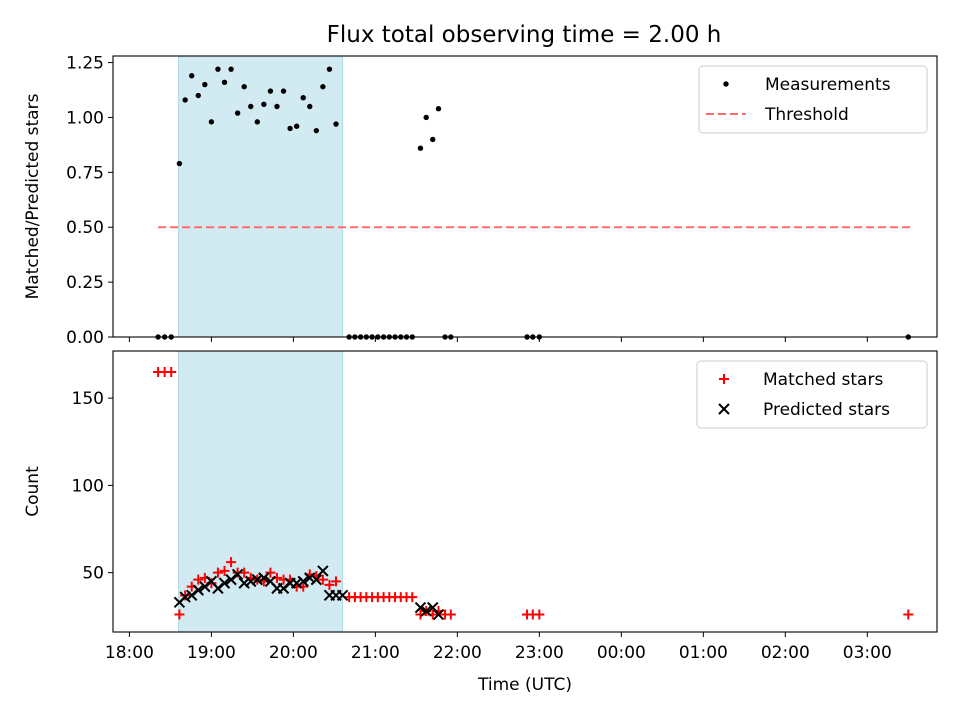 The image size is (960, 720). Describe the element at coordinates (457, 653) in the screenshot. I see `x-tick-label: 22:00` at that location.